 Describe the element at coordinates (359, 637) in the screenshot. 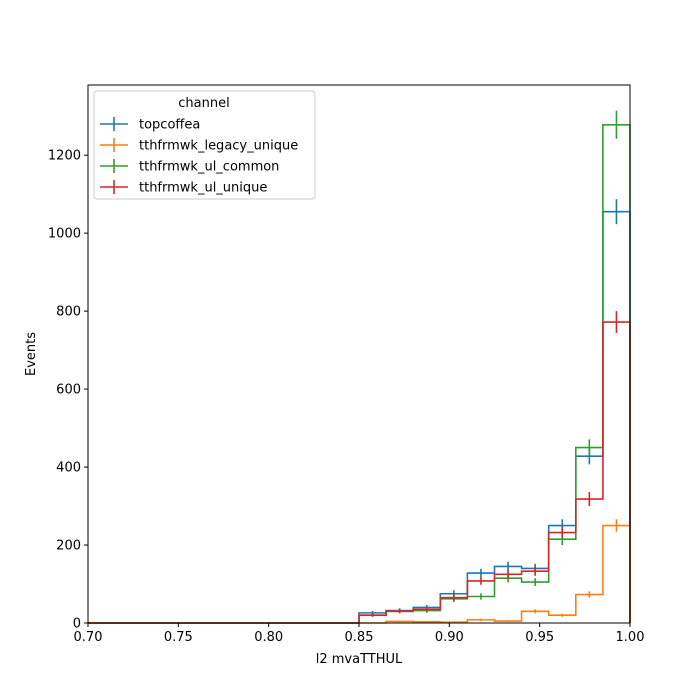

I see `x-tick-label: 0.85` at that location.